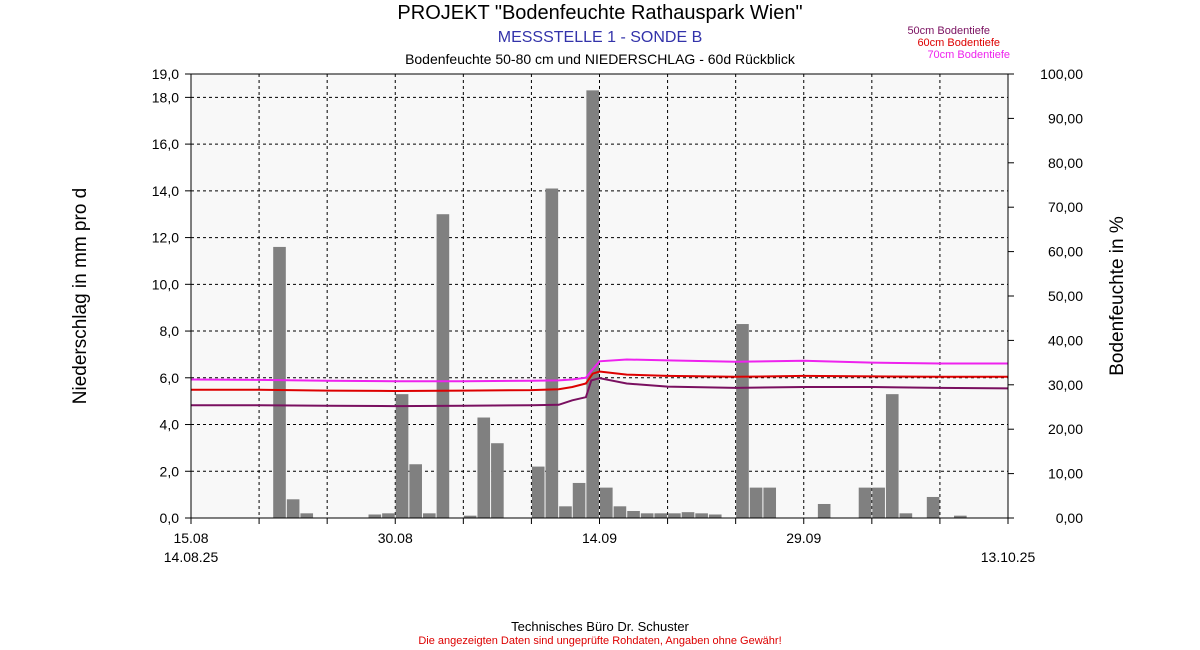  Describe the element at coordinates (1061, 74) in the screenshot. I see `y-right-tick-label: 100,00` at that location.